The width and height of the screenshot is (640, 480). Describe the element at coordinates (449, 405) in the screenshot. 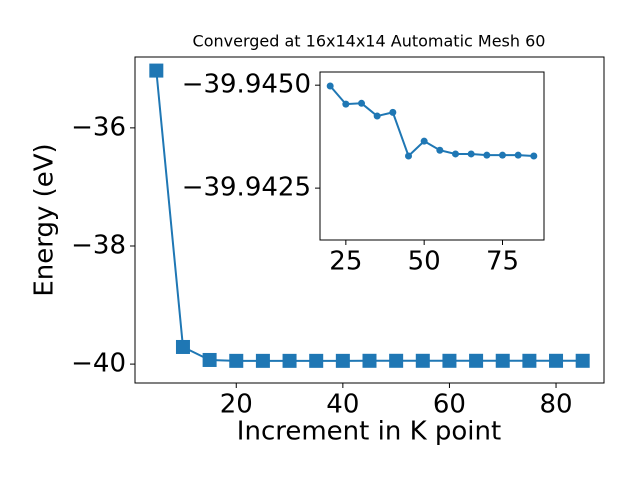

I see `x-tick-label: 60` at that location.